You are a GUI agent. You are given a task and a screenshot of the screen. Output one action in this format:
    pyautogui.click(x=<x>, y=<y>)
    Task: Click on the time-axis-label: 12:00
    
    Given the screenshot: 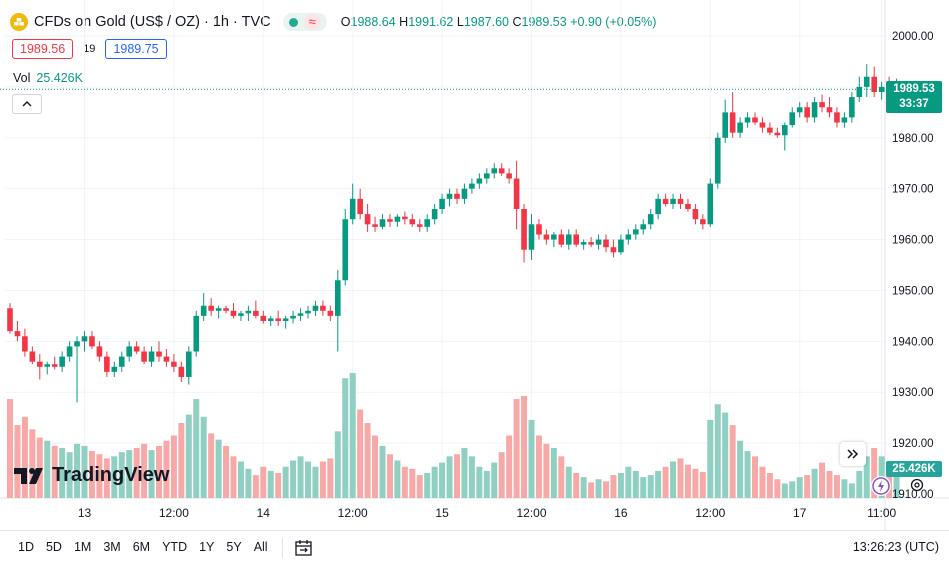 What is the action you would take?
    pyautogui.click(x=710, y=513)
    